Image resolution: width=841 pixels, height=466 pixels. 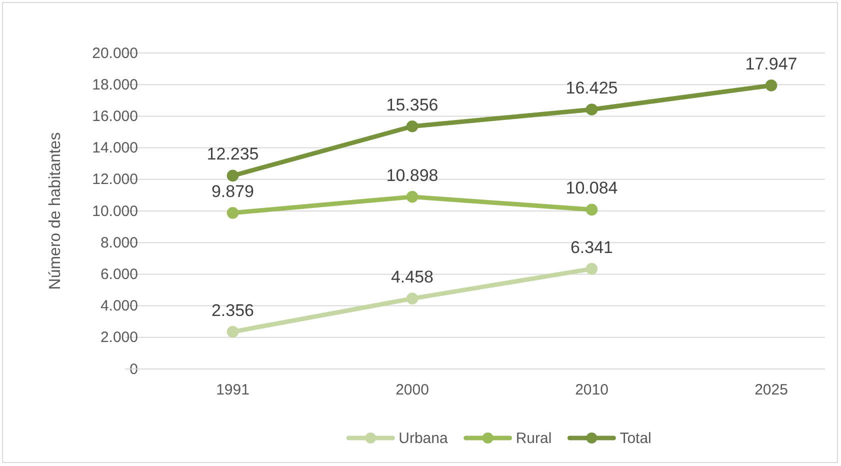 What do you see at coordinates (119, 306) in the screenshot?
I see `y-tick-label: 4.000` at bounding box center [119, 306].